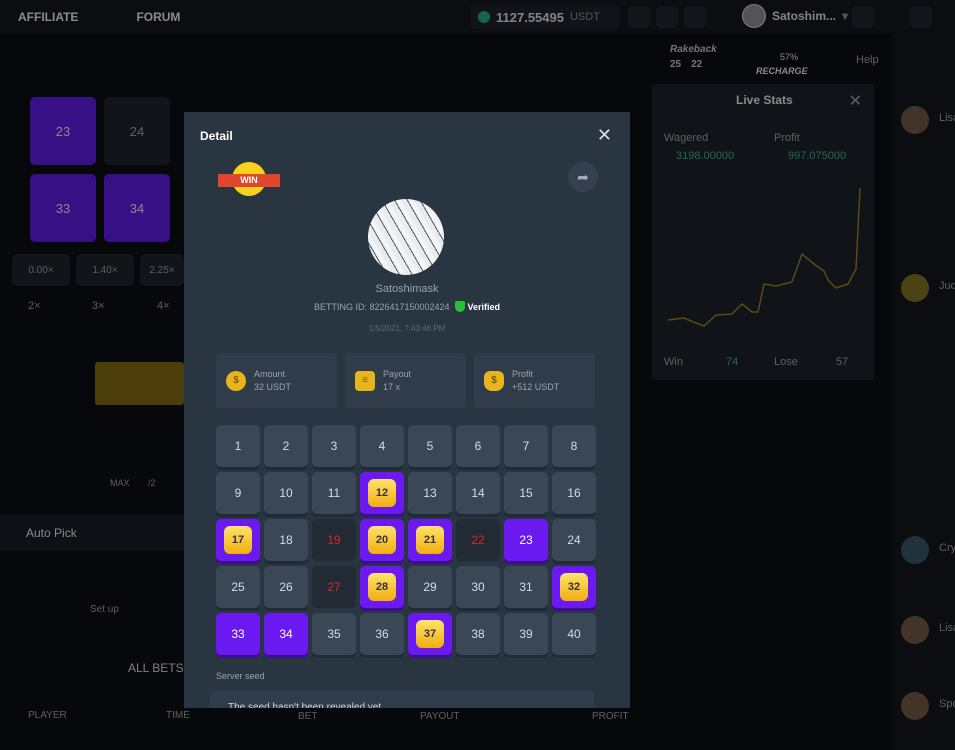  I want to click on chat-sidebar: Lisa Jud Cry Lisa Spo, so click(924, 392).